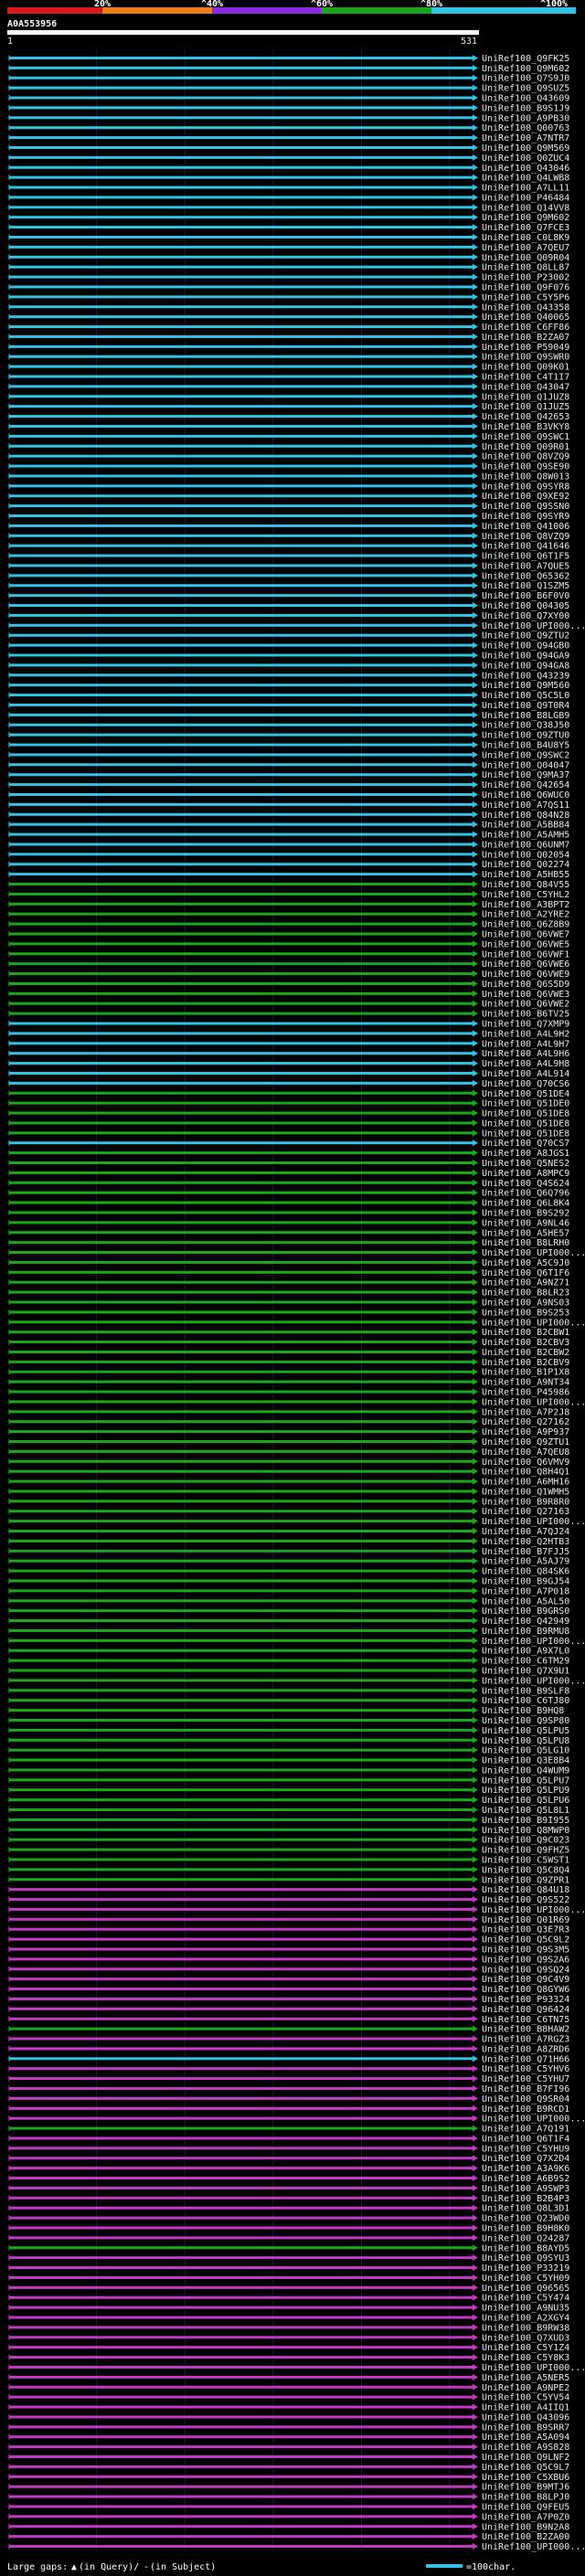  What do you see at coordinates (525, 1373) in the screenshot?
I see `hit-label: UniRef100_B1P1X8` at bounding box center [525, 1373].